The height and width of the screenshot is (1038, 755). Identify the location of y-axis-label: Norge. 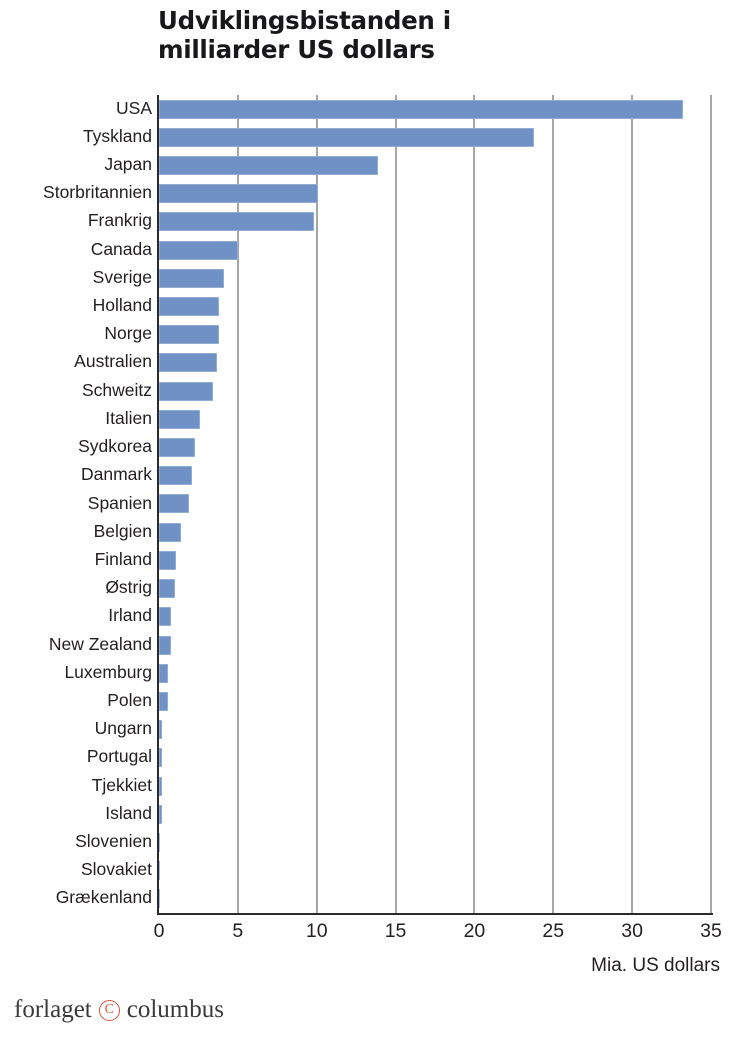
(128, 333).